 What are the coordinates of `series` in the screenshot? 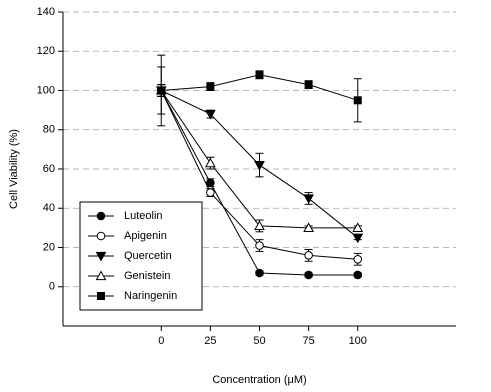 It's located at (259, 90).